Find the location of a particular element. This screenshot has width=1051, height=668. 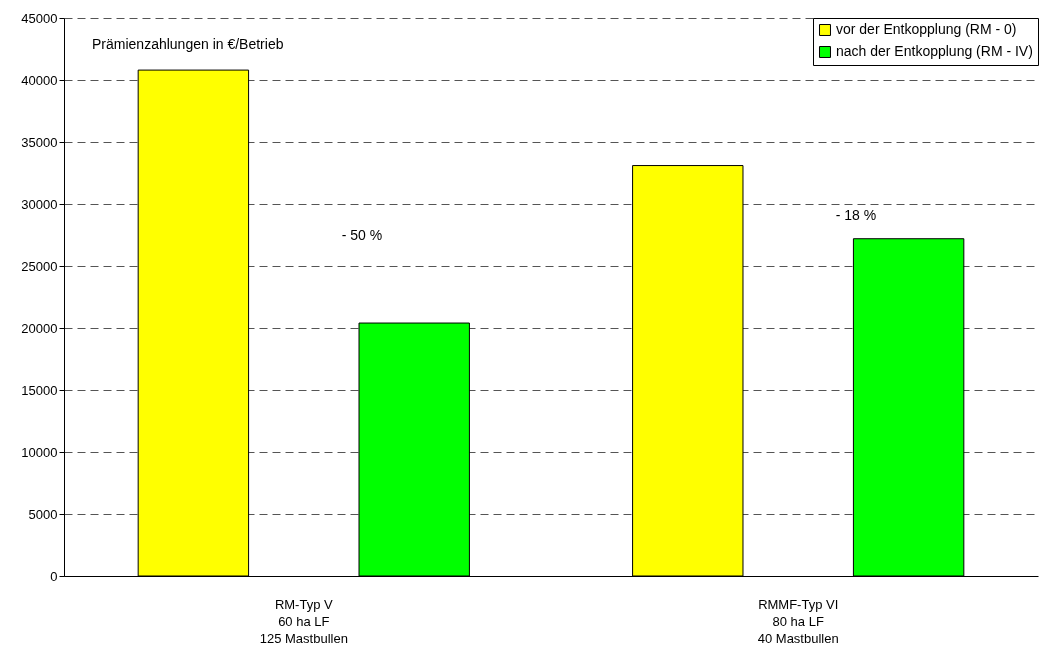

annotation: Prämienzahlungen in €/Betrieb is located at coordinates (188, 44).